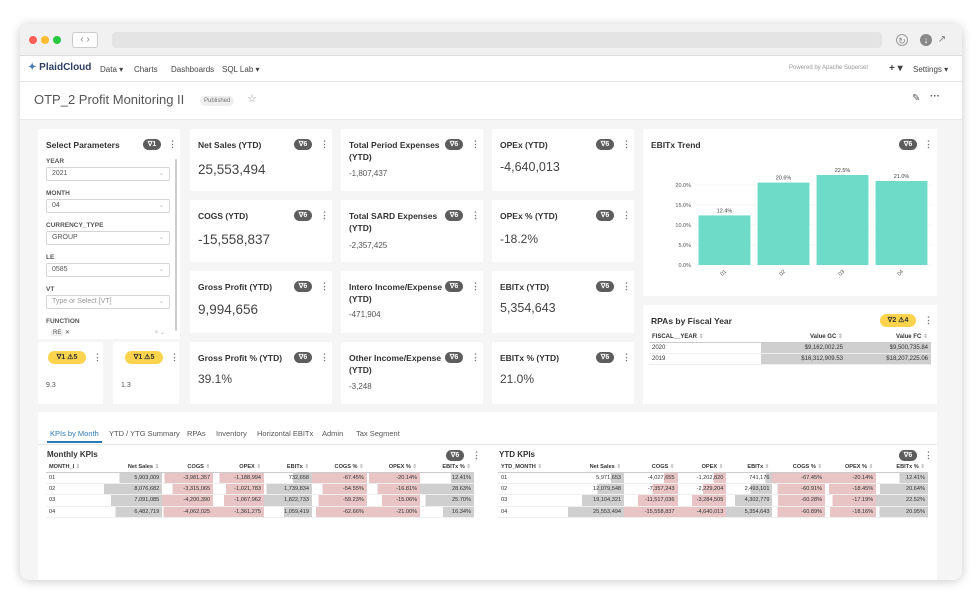  I want to click on tab-rpas: RPAs, so click(196, 433).